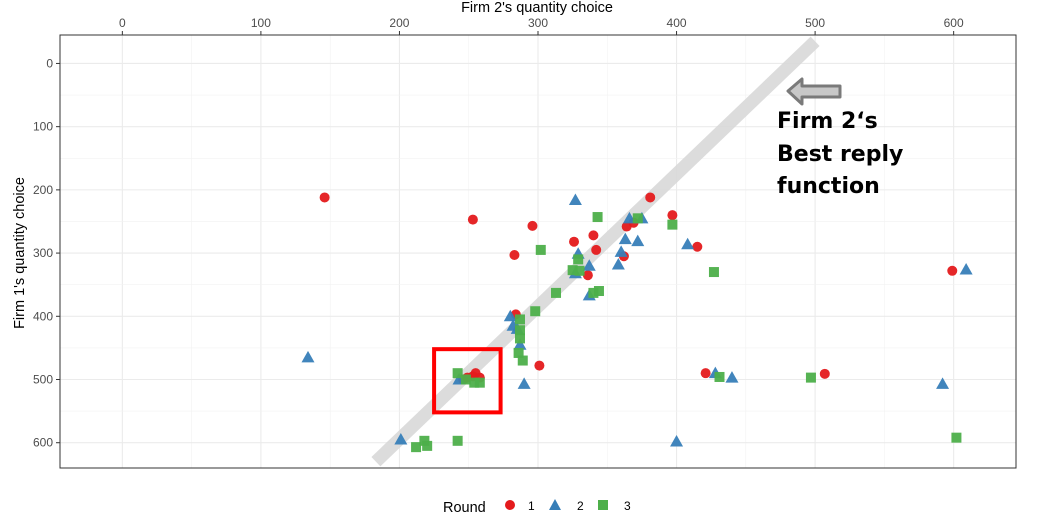  I want to click on y-tick-label: 100, so click(43, 127).